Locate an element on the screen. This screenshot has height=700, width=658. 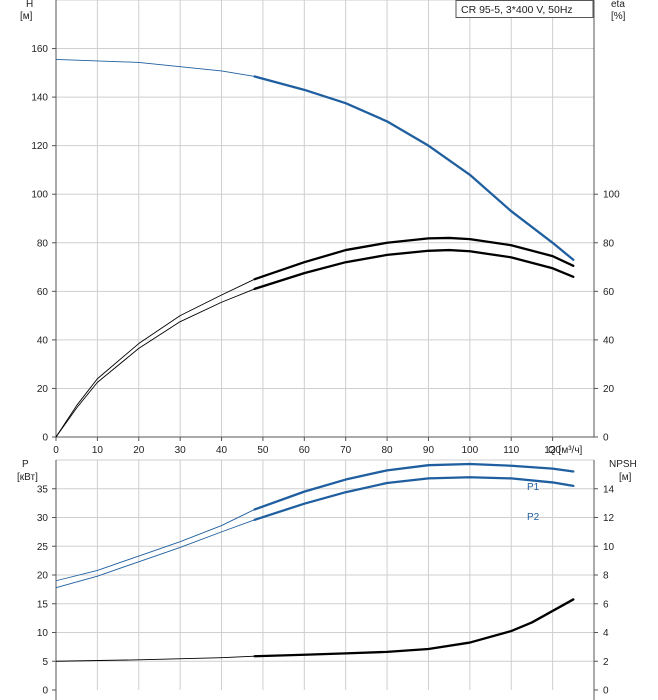
x-tick-label: 100 is located at coordinates (470, 450).